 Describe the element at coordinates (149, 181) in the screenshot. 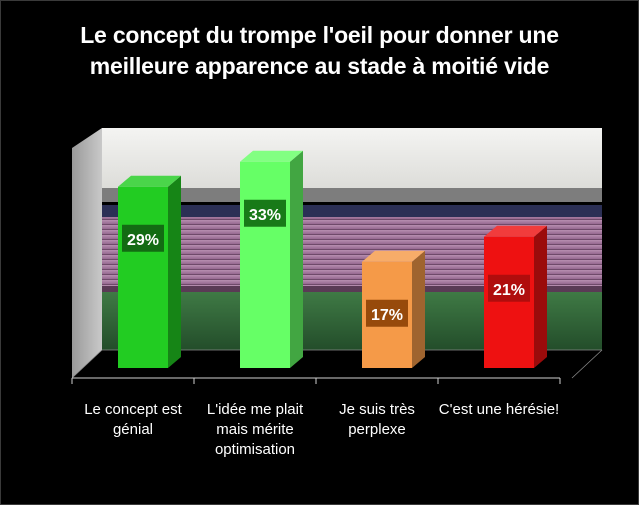

I see `bar-1-top` at that location.